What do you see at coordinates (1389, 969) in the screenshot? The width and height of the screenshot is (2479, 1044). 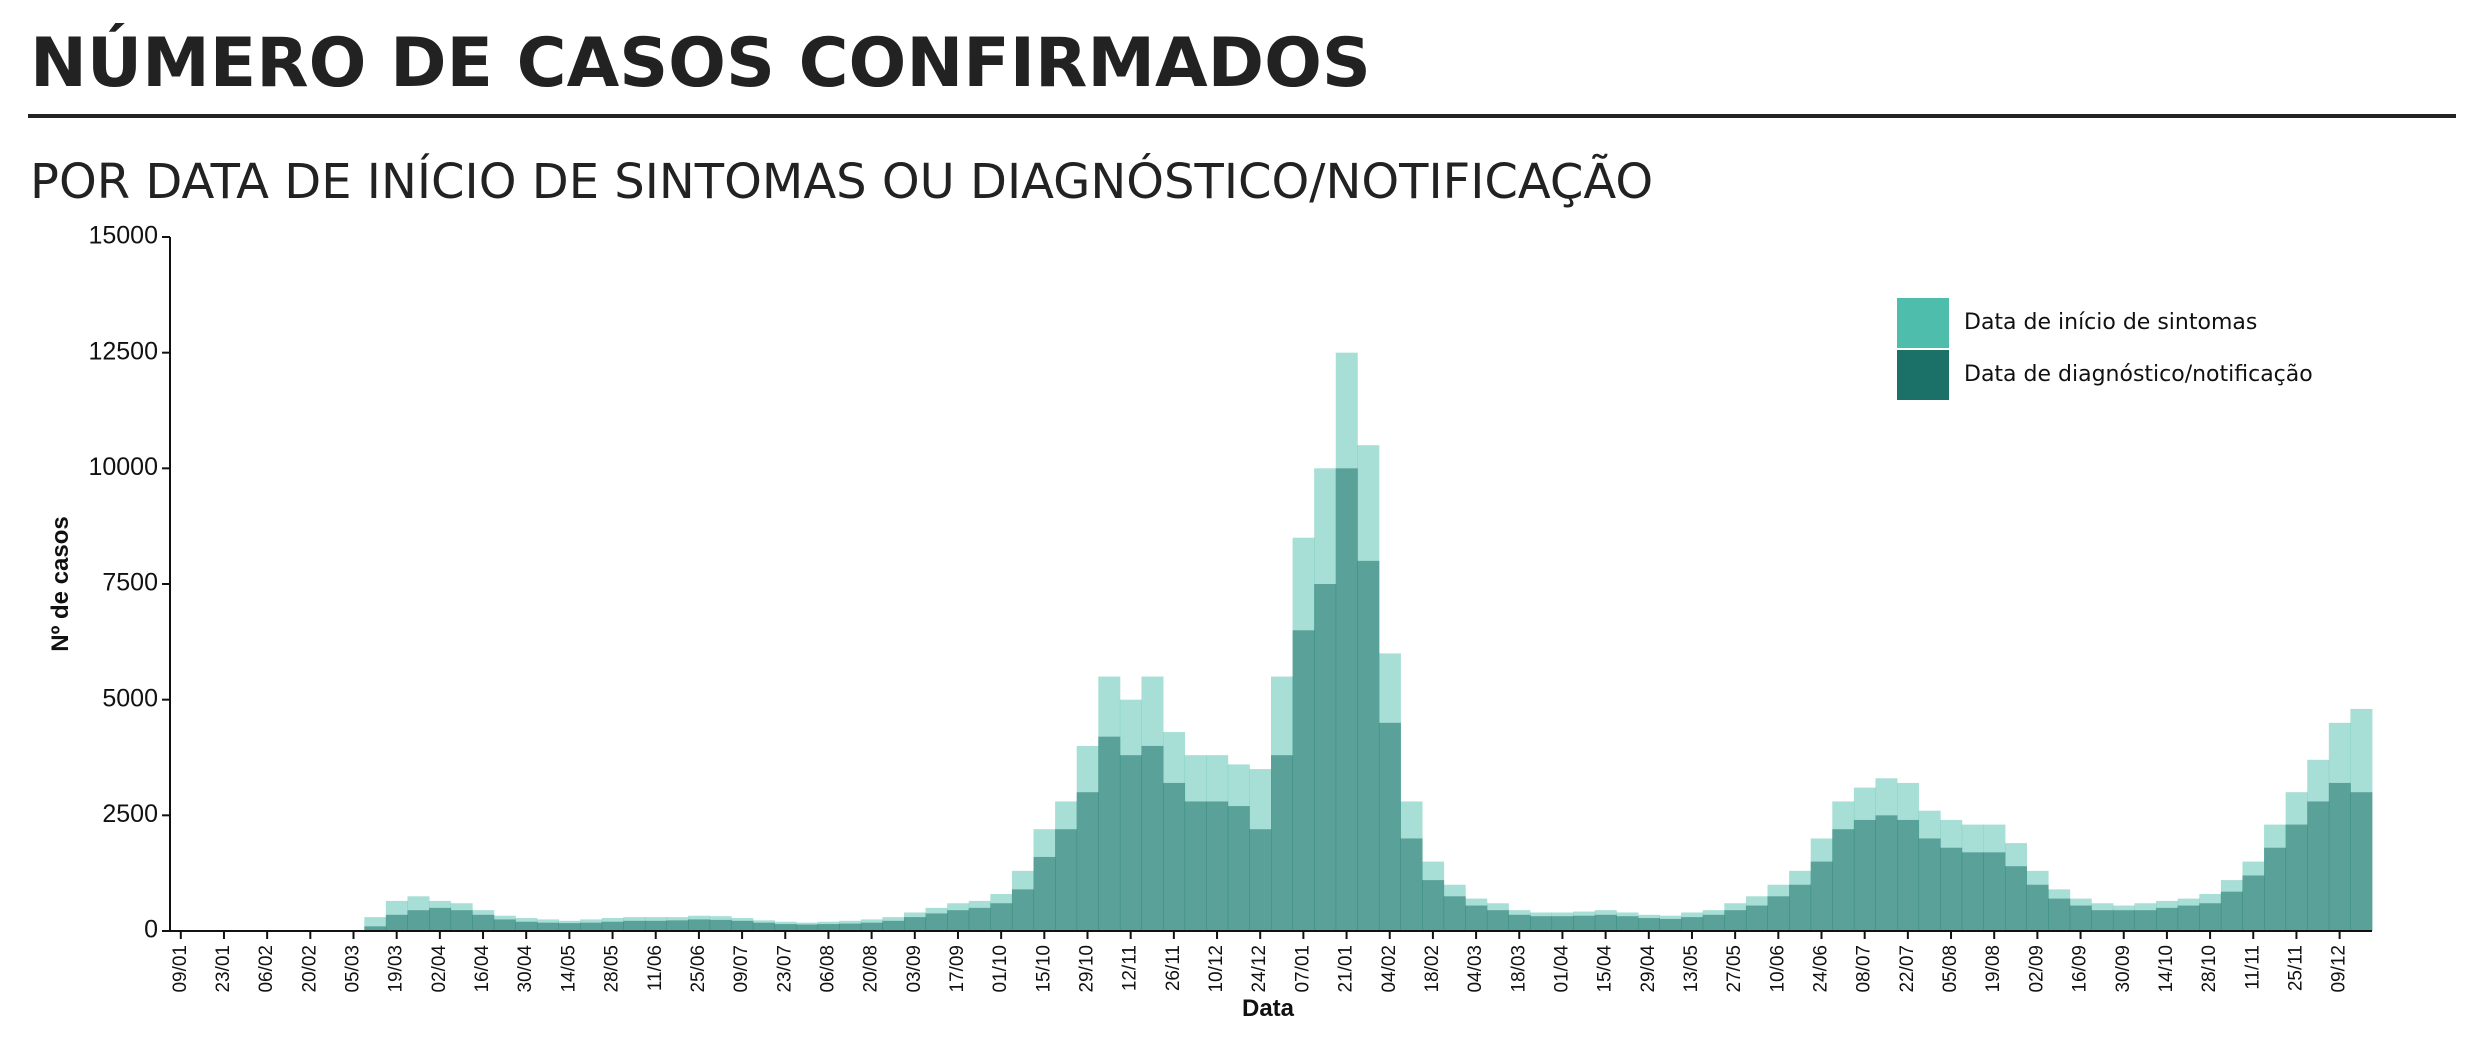 I see `x-tick-label: 04/02` at bounding box center [1389, 969].